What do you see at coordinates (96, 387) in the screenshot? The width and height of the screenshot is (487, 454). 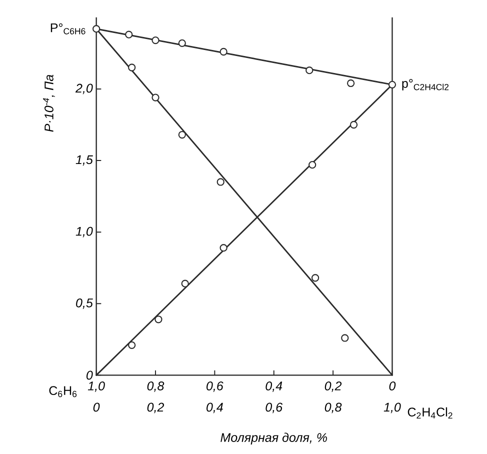 I see `x2-tick-label: 1,0` at bounding box center [96, 387].